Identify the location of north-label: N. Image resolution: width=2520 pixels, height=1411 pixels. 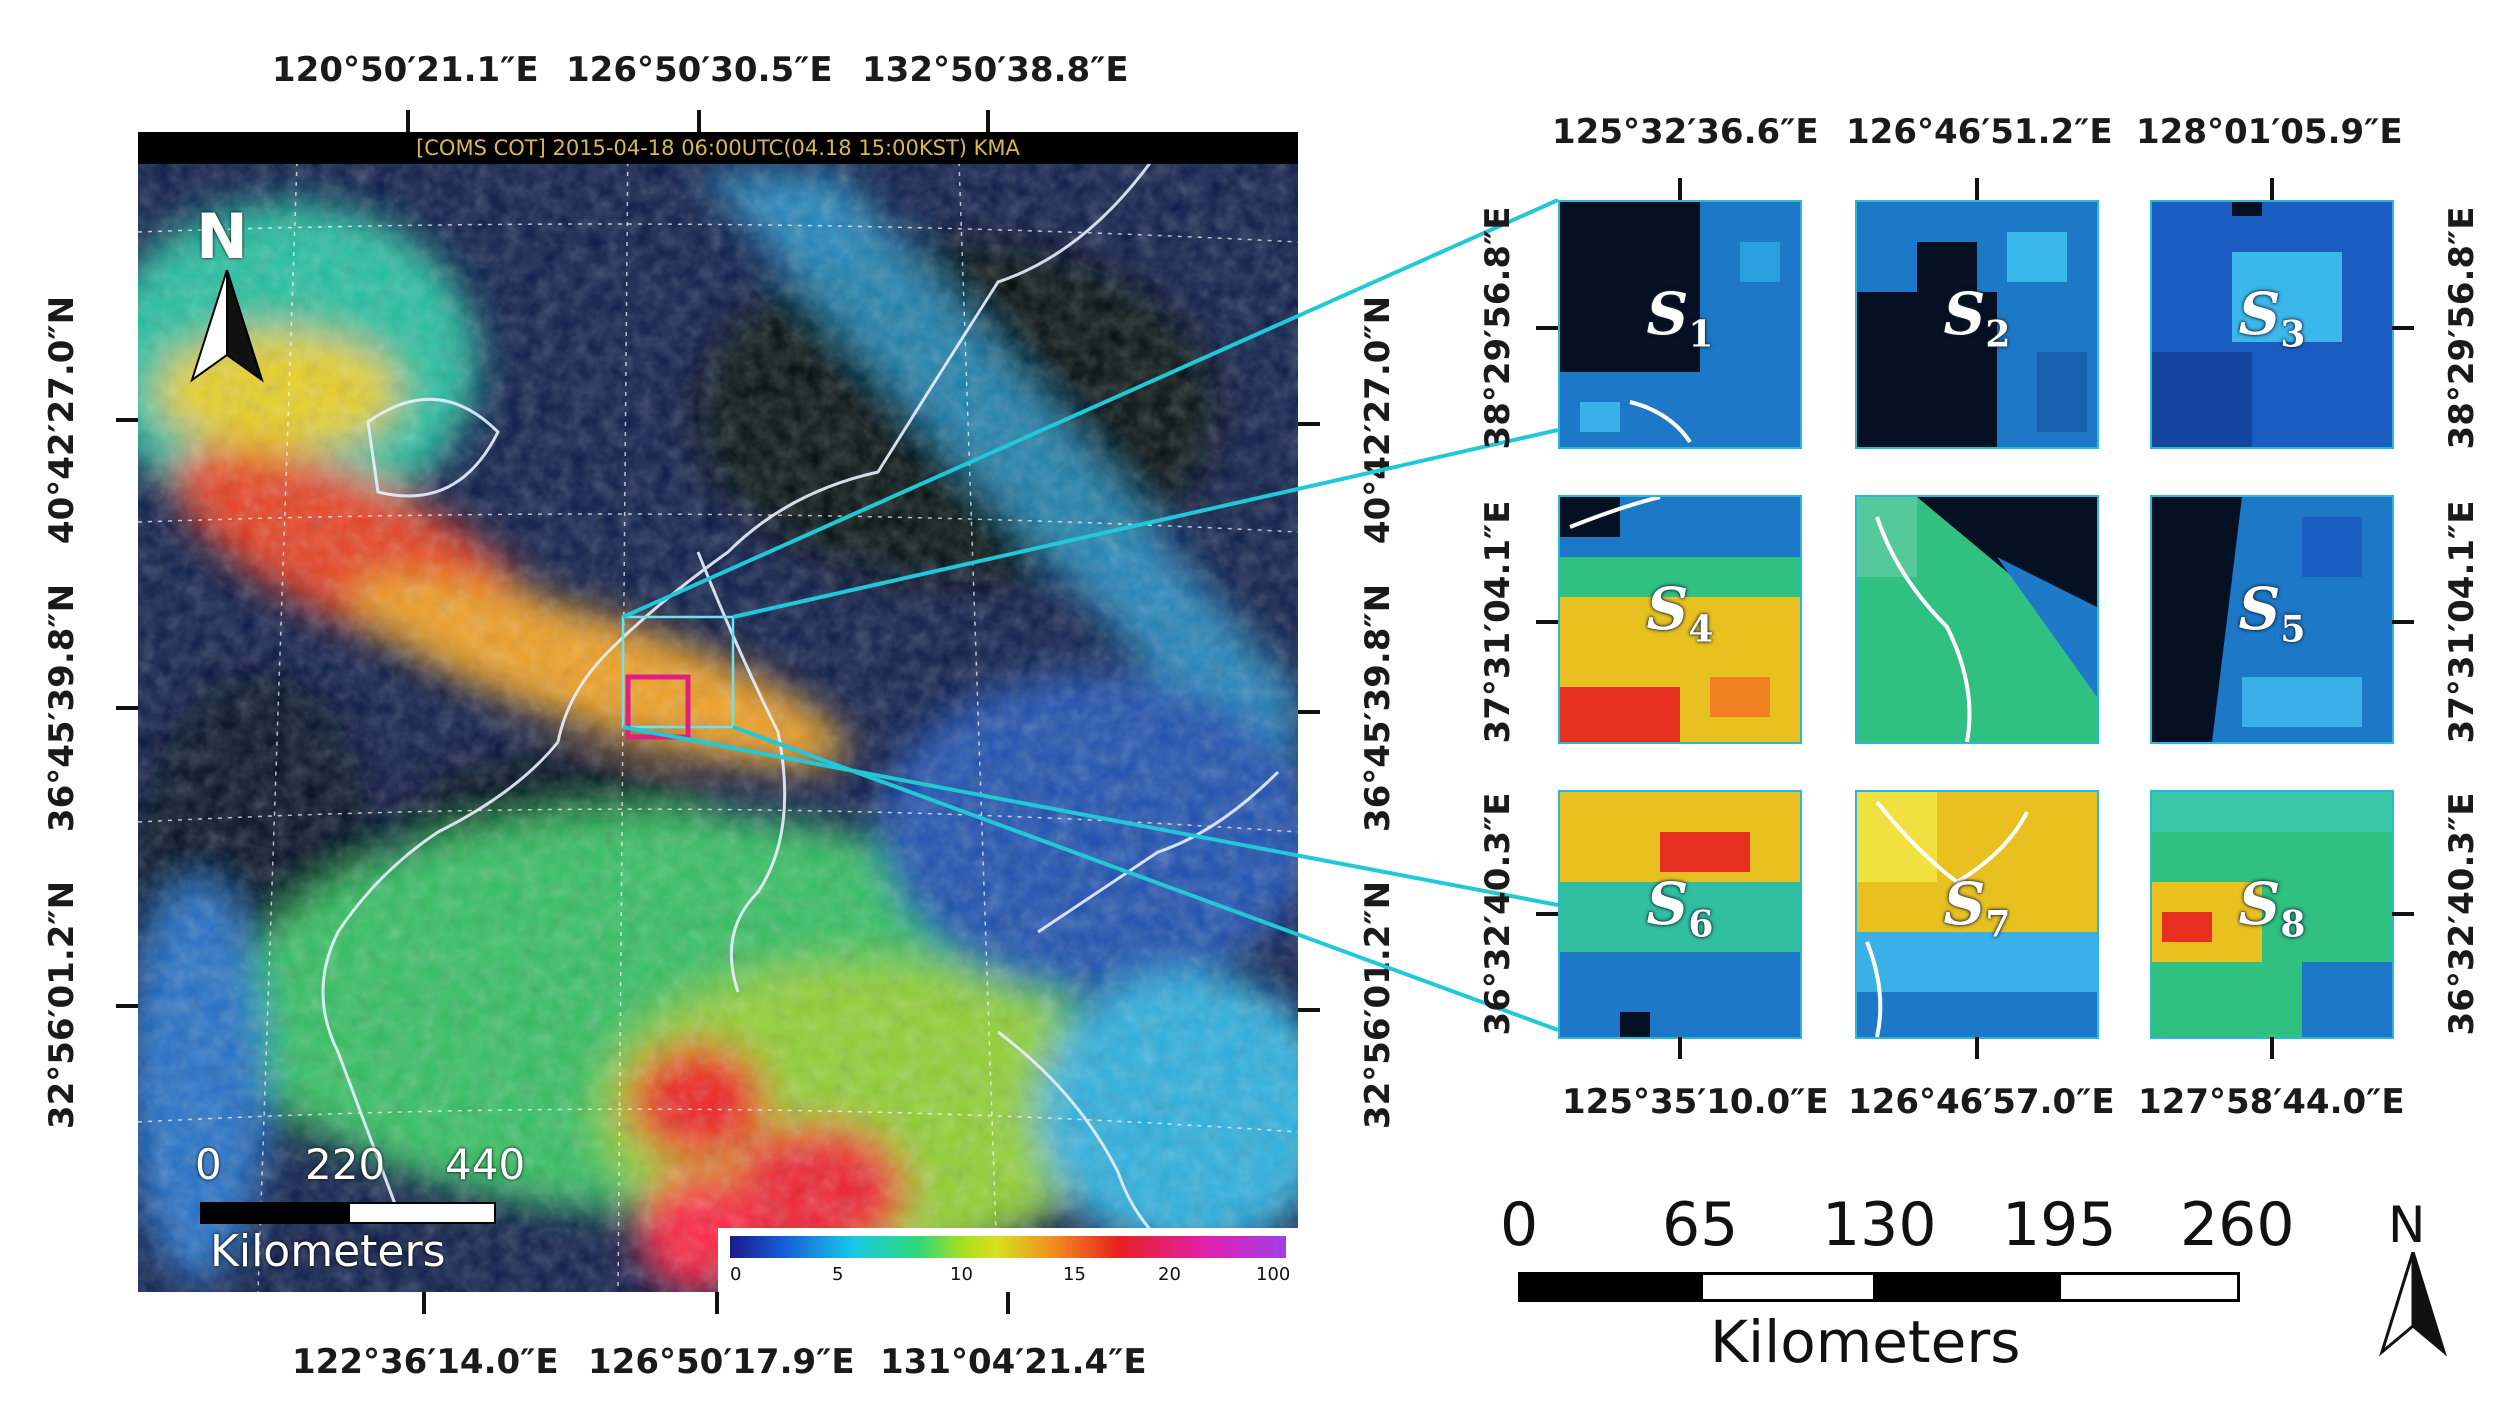
(222, 236).